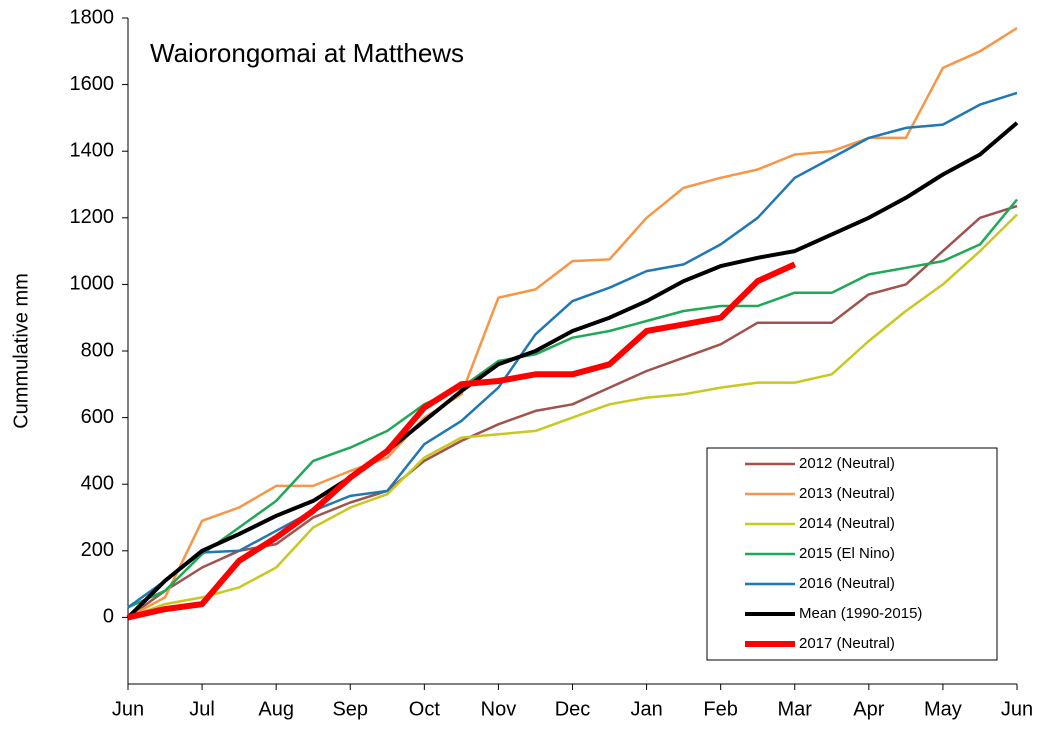 The width and height of the screenshot is (1052, 736). What do you see at coordinates (847, 583) in the screenshot?
I see `legend-label: 2016 (Neutral)` at bounding box center [847, 583].